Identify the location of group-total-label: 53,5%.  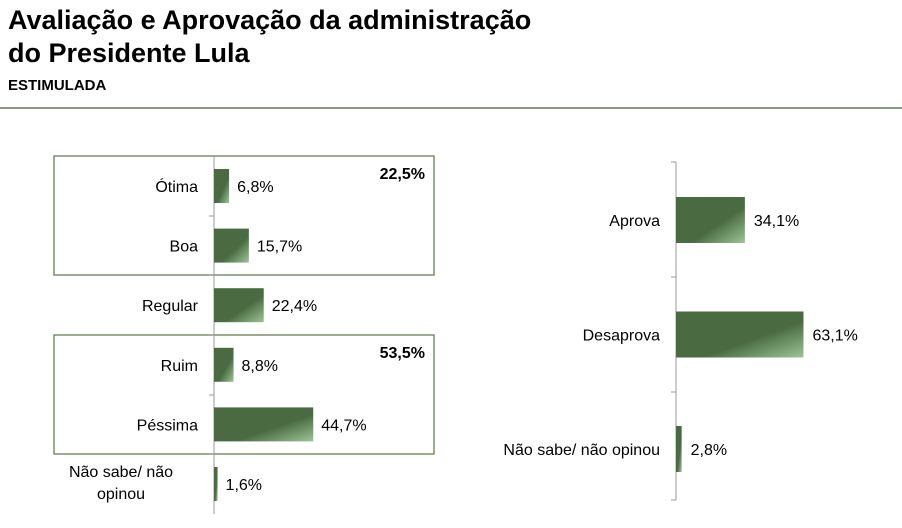
(402, 353).